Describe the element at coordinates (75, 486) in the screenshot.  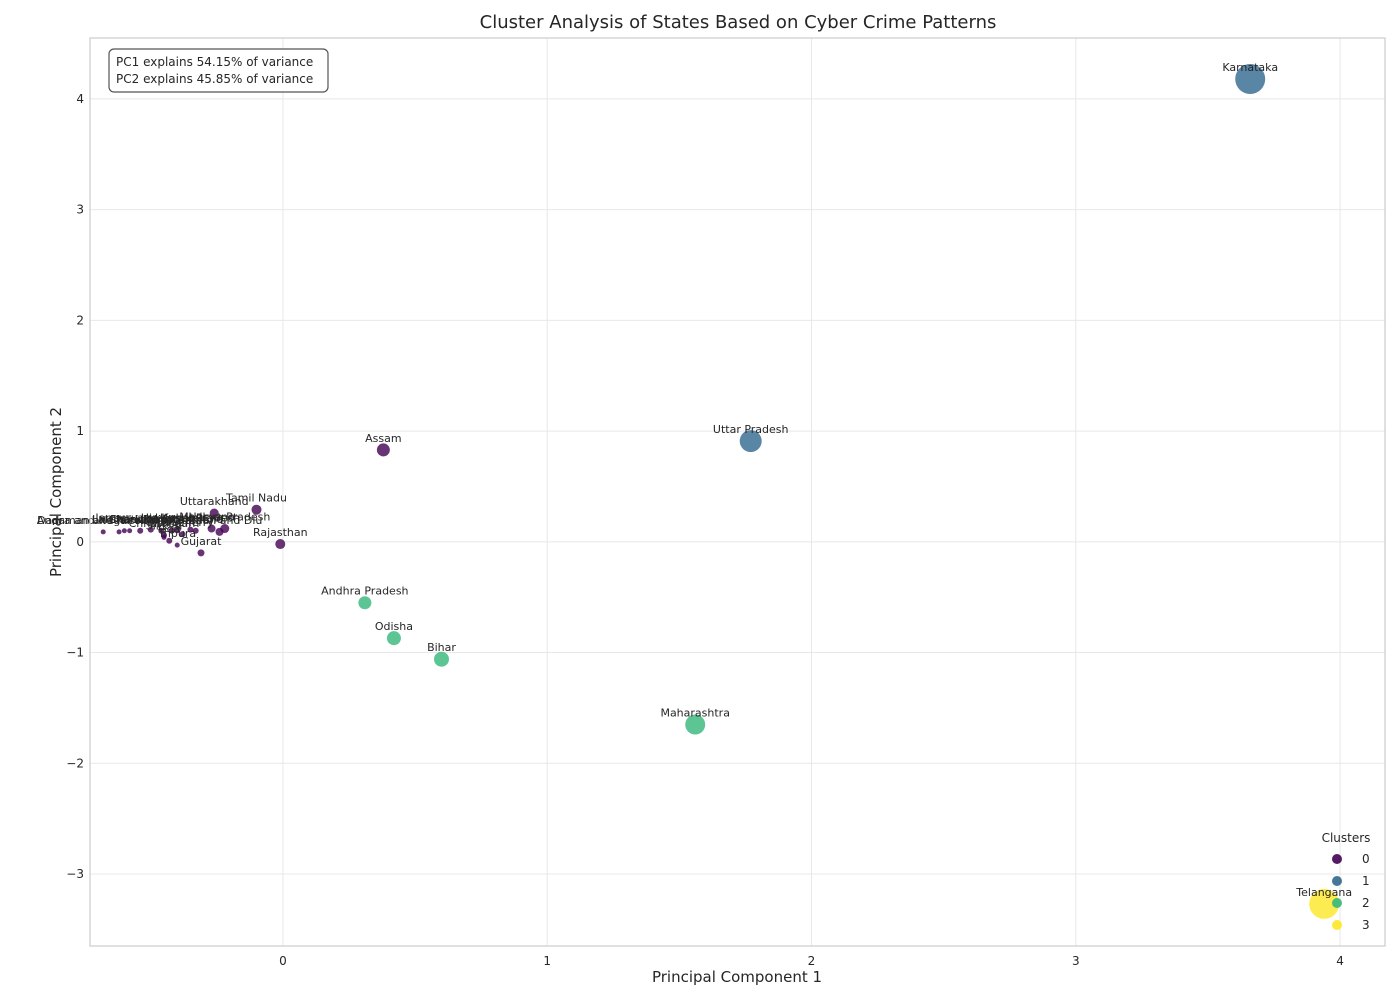
I see `y-tick-labels: −3 −2 −1 0 1 2 3 4` at that location.